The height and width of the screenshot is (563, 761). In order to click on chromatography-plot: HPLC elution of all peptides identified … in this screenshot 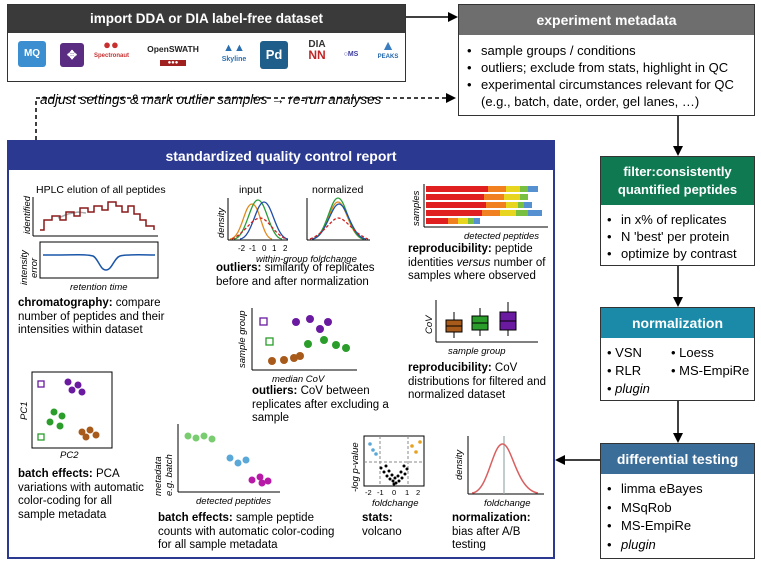, I will do `click(92, 238)`.